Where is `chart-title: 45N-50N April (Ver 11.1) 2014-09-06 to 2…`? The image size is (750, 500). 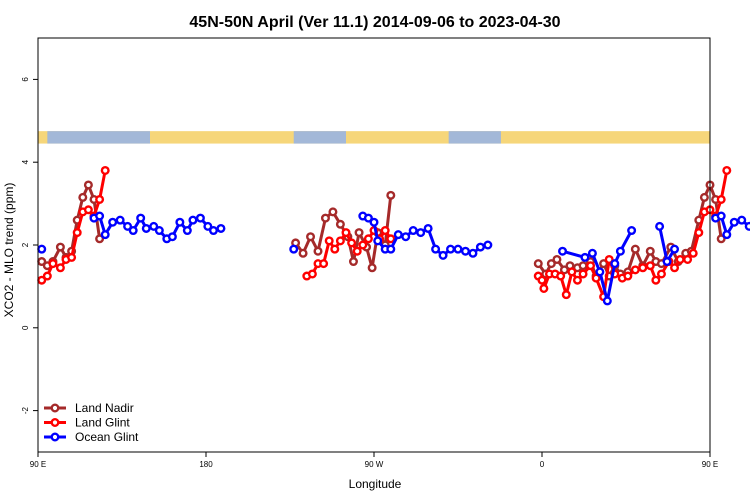
chart-title: 45N-50N April (Ver 11.1) 2014-09-06 to 2… is located at coordinates (374, 22).